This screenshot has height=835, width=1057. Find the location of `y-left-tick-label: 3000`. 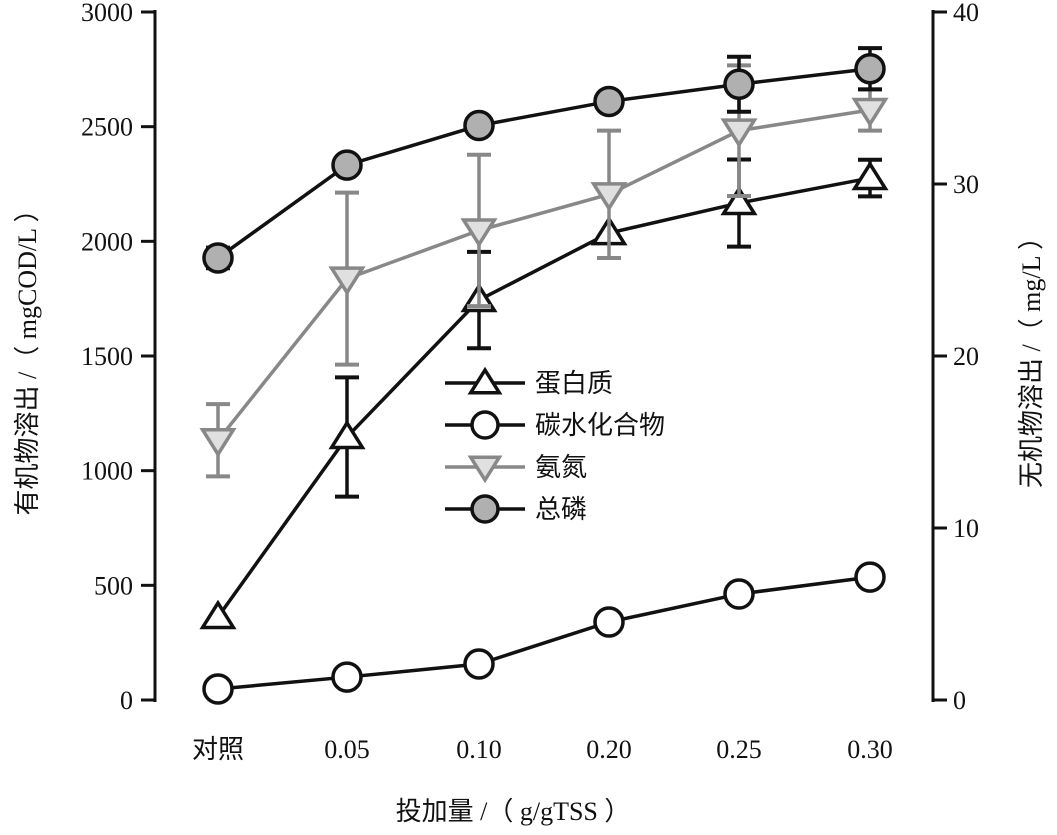

y-left-tick-label: 3000 is located at coordinates (107, 13).